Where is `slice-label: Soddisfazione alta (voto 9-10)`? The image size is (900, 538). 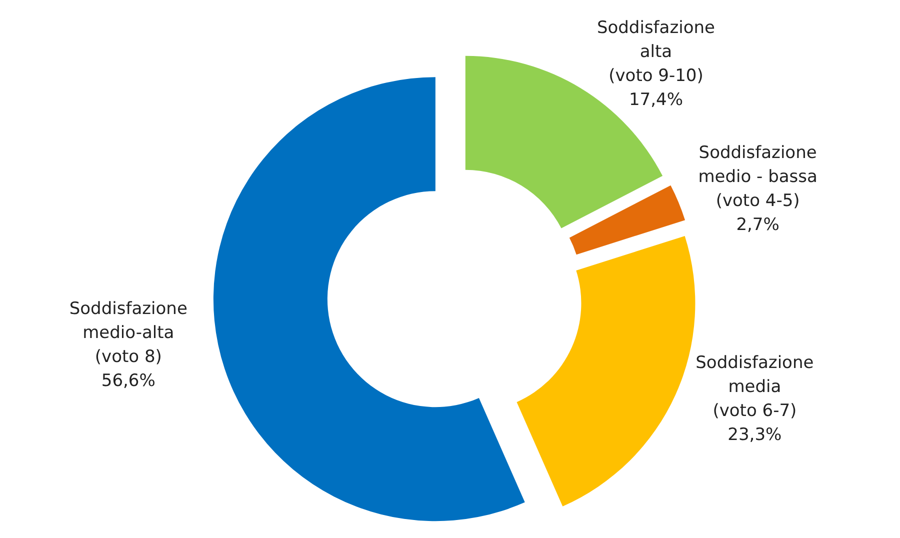 slice-label: Soddisfazione alta (voto 9-10) is located at coordinates (656, 52).